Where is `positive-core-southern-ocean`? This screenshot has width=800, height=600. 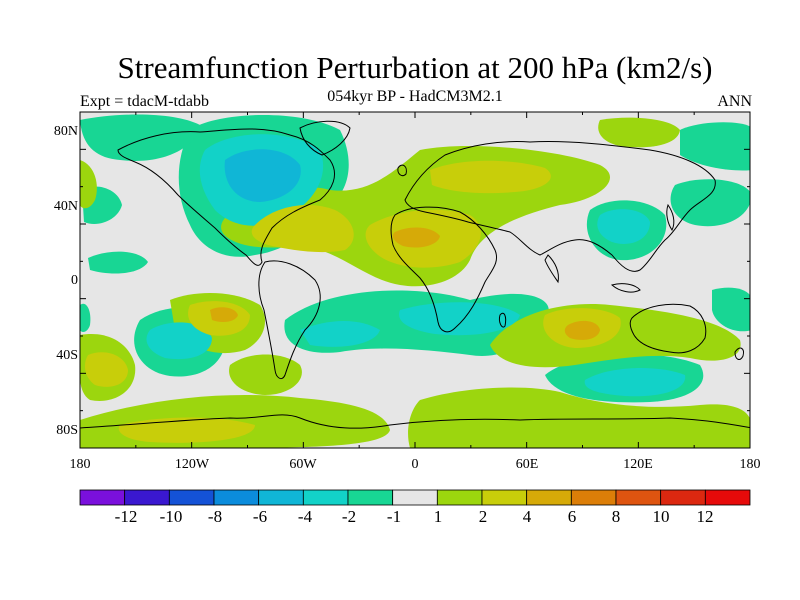
positive-core-southern-ocean is located at coordinates (186, 430).